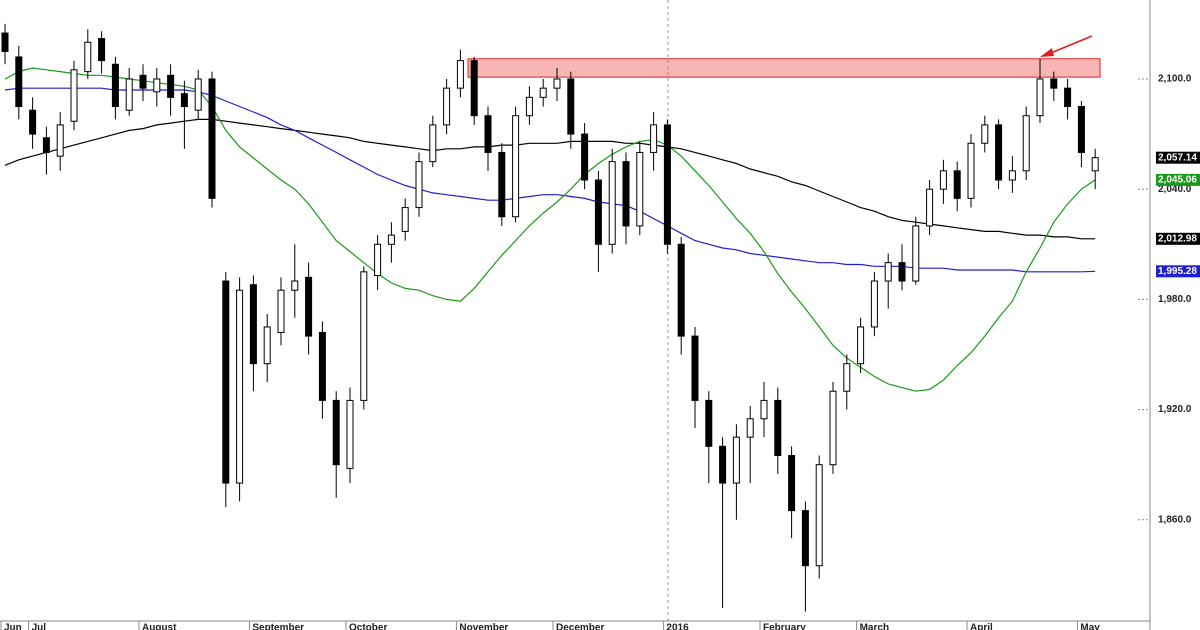 The height and width of the screenshot is (630, 1200). What do you see at coordinates (784, 626) in the screenshot?
I see `x-tick-label: February` at bounding box center [784, 626].